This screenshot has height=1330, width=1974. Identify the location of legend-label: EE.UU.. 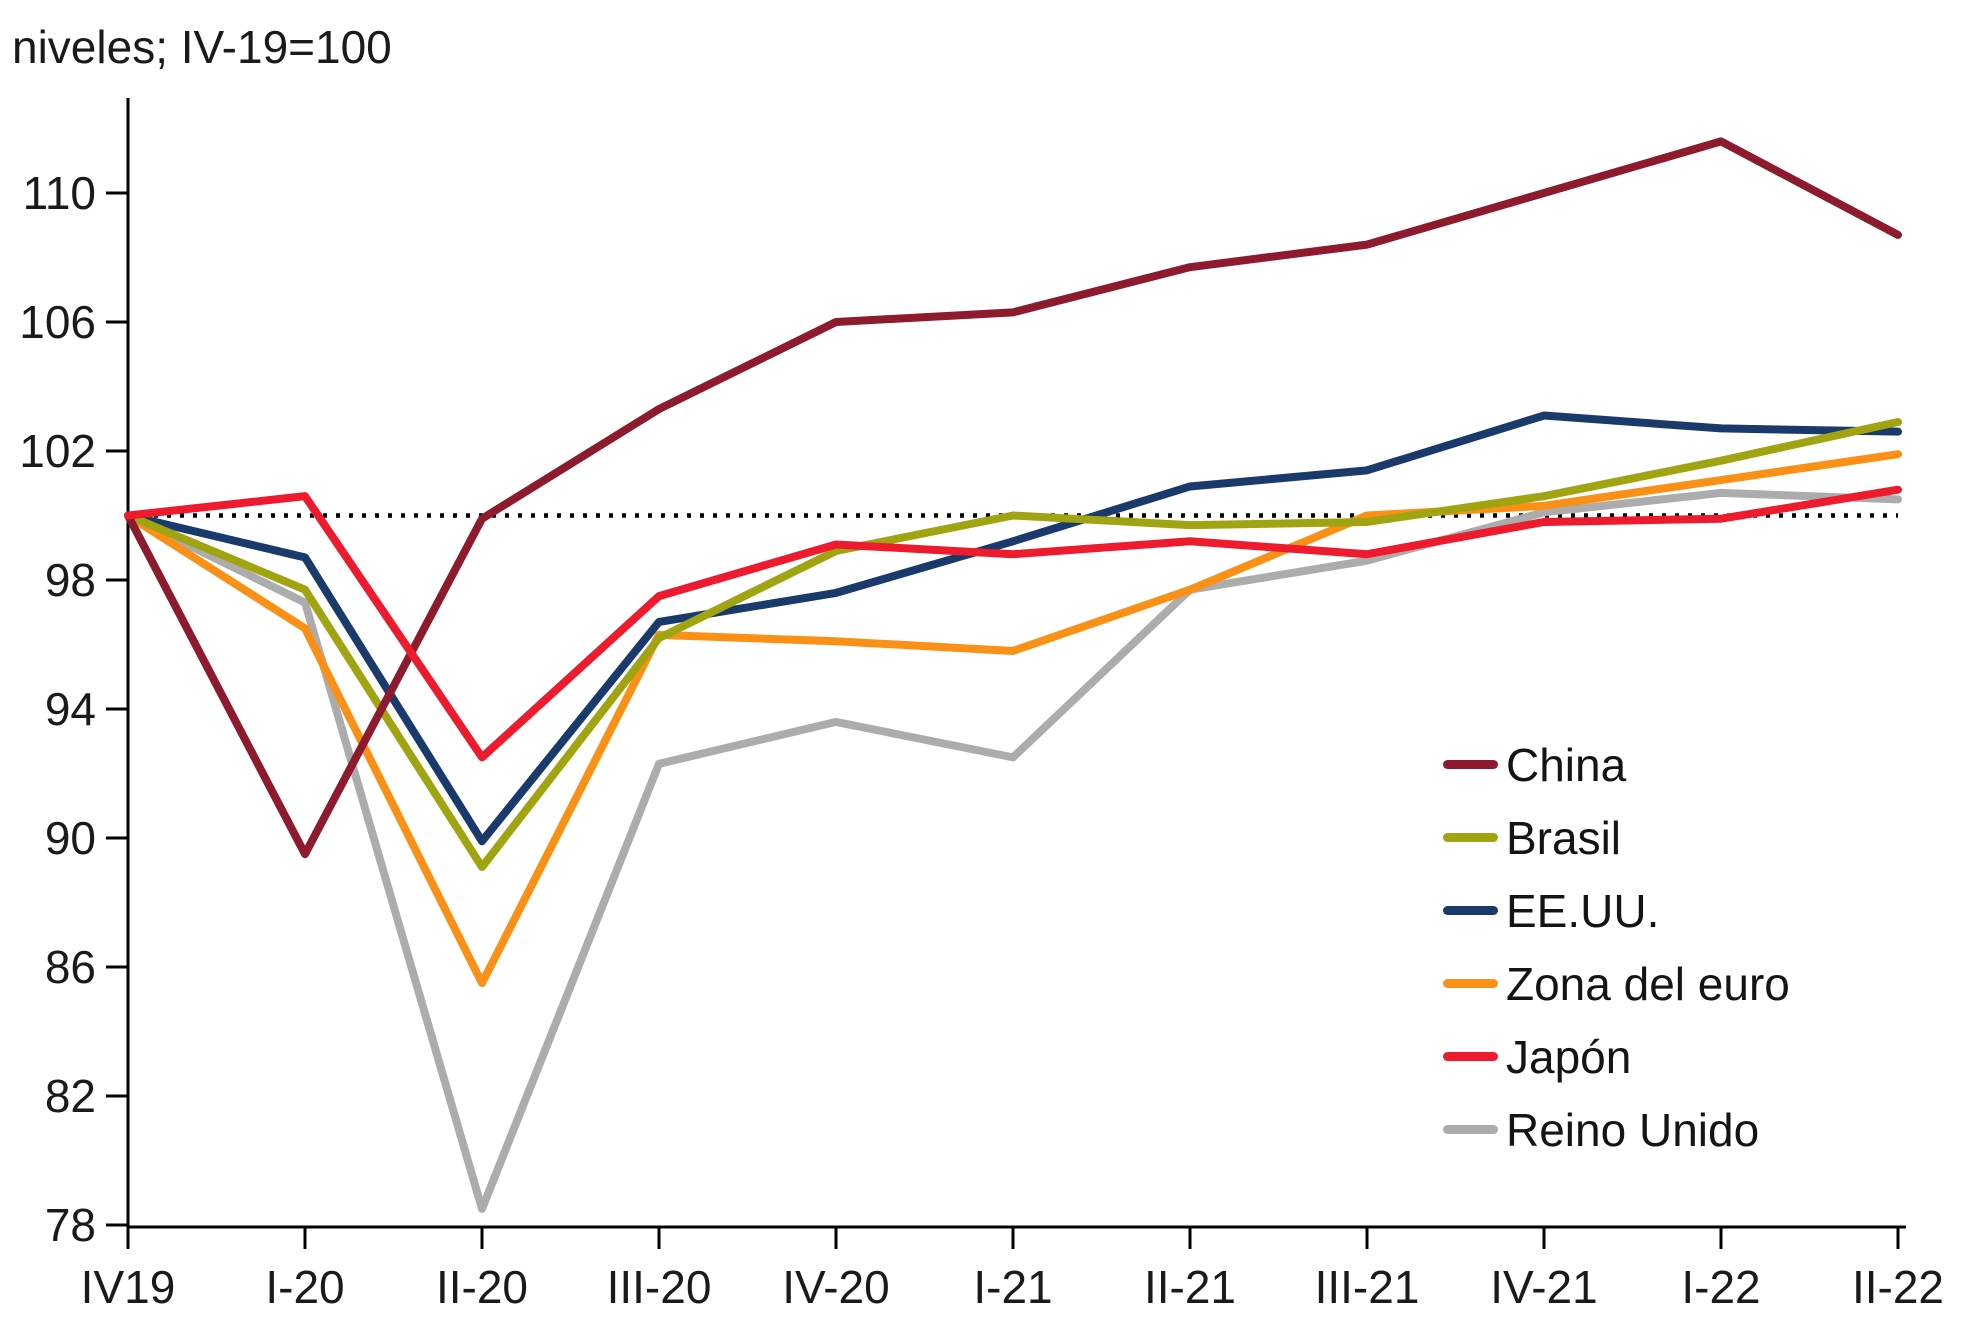
(1583, 910).